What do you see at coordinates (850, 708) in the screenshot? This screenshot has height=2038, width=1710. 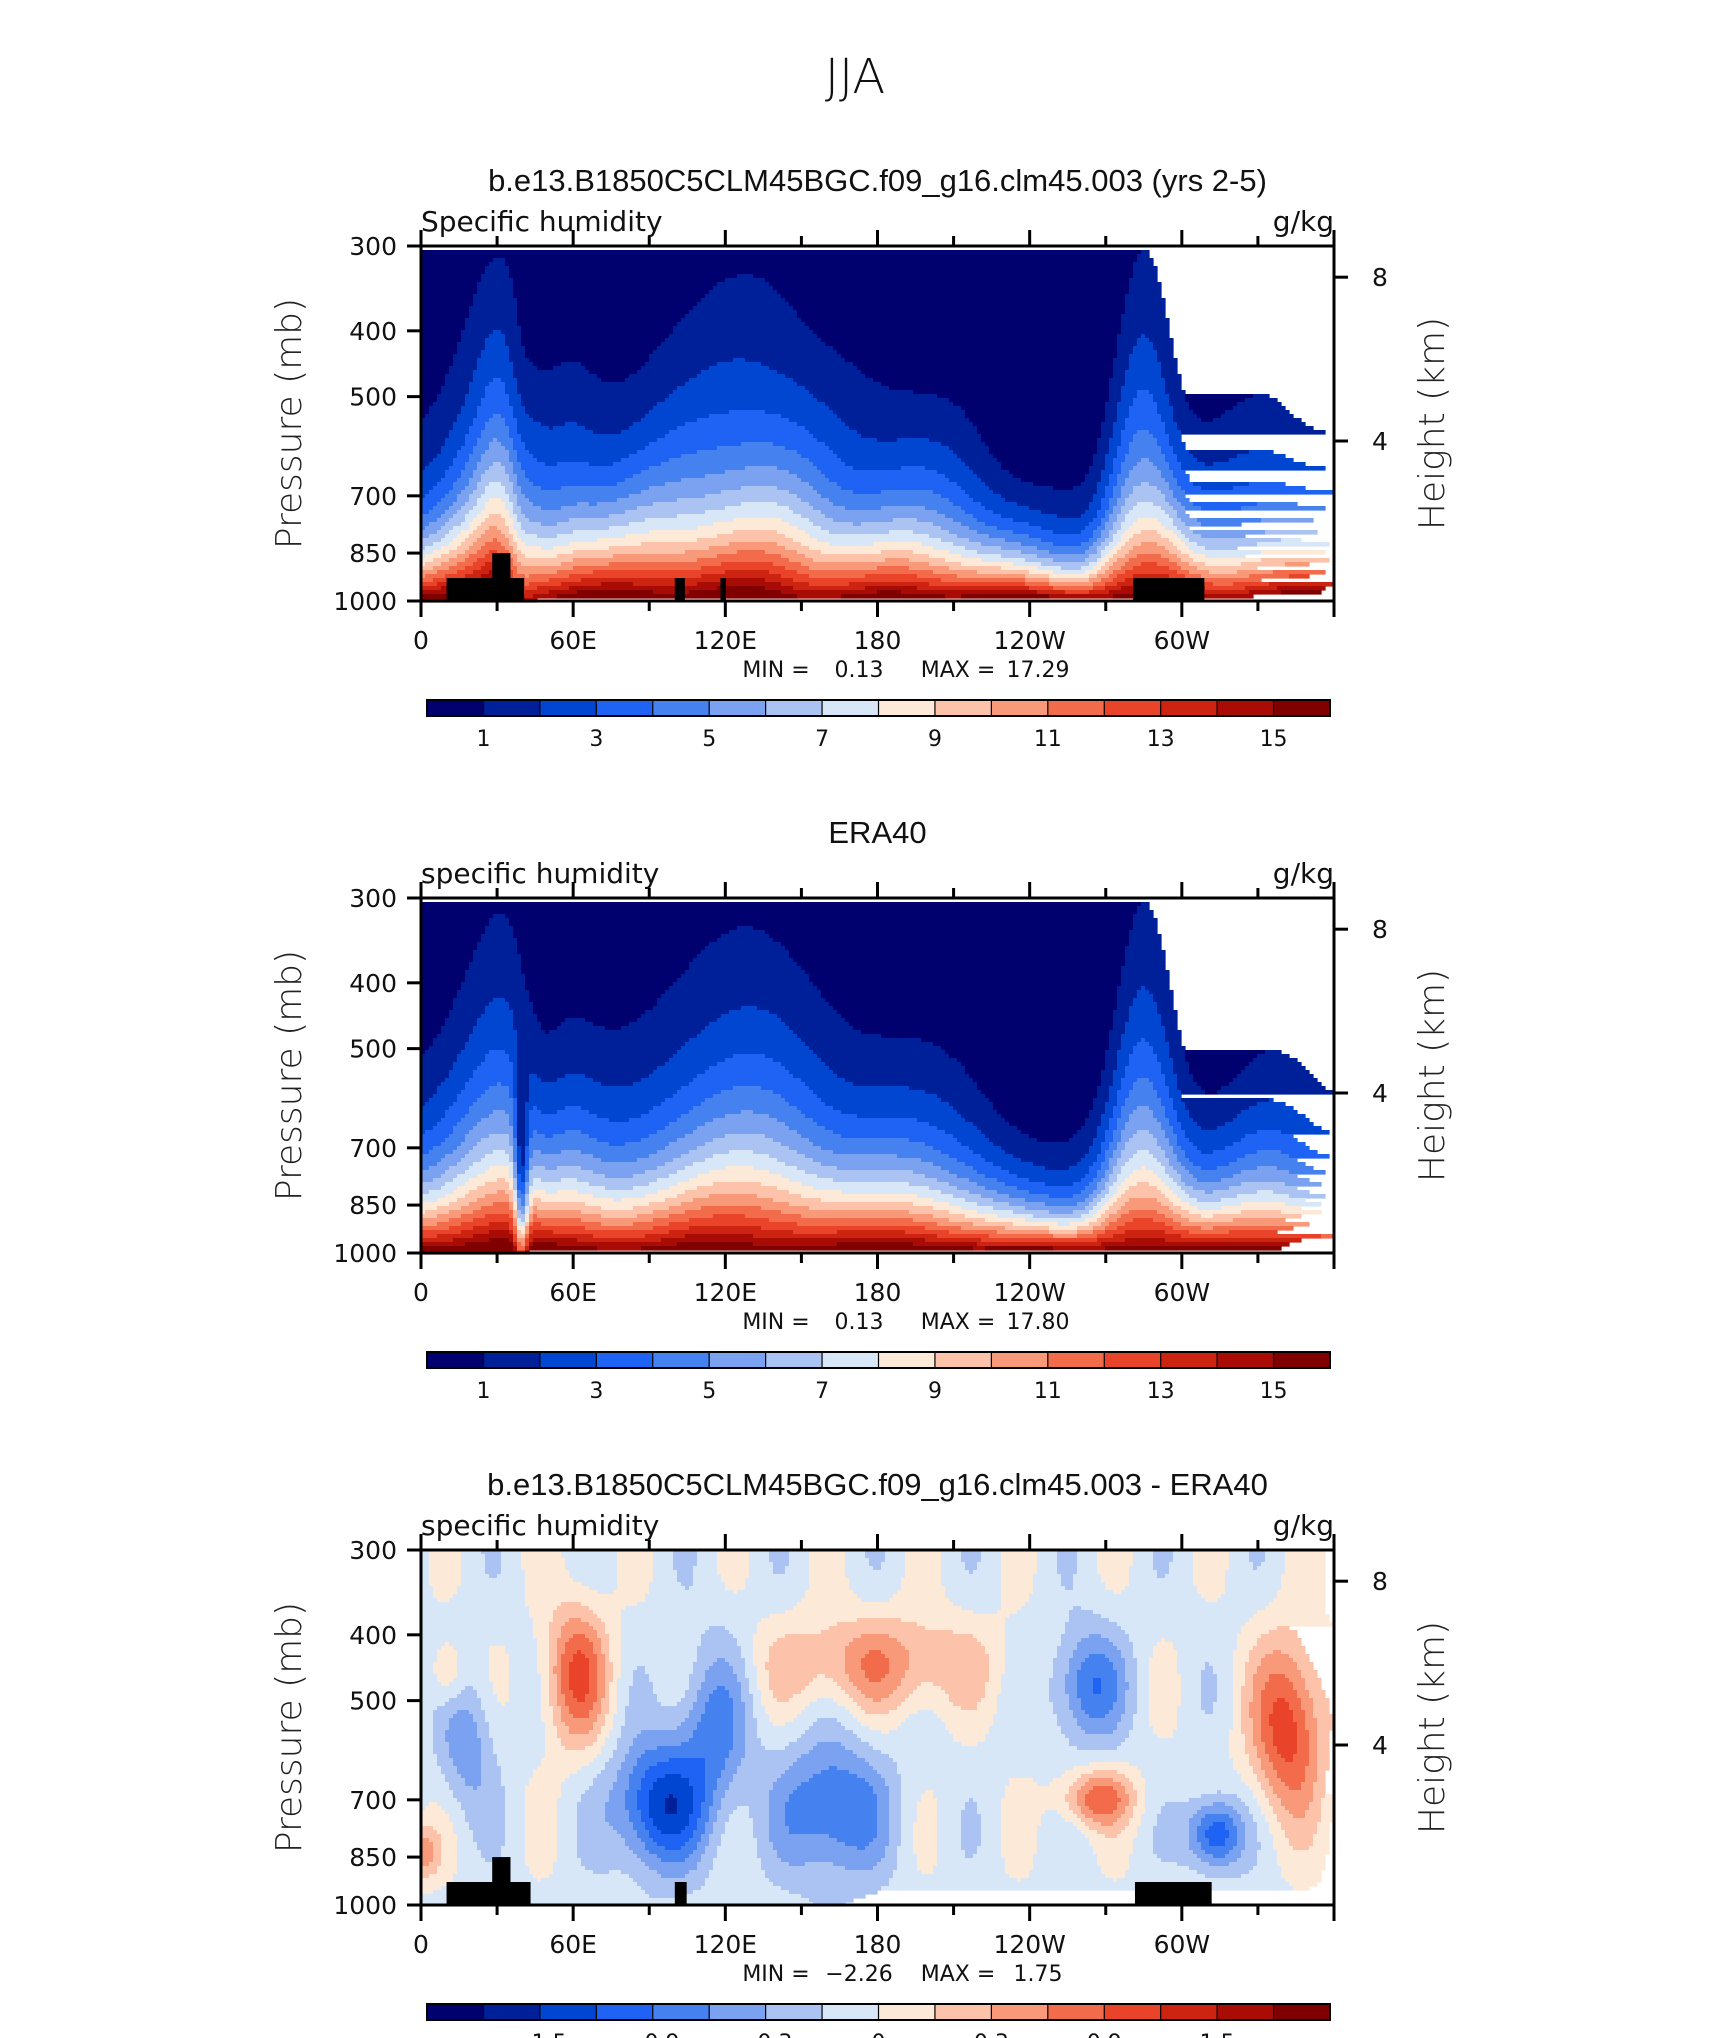 I see `colorbar-swatch` at bounding box center [850, 708].